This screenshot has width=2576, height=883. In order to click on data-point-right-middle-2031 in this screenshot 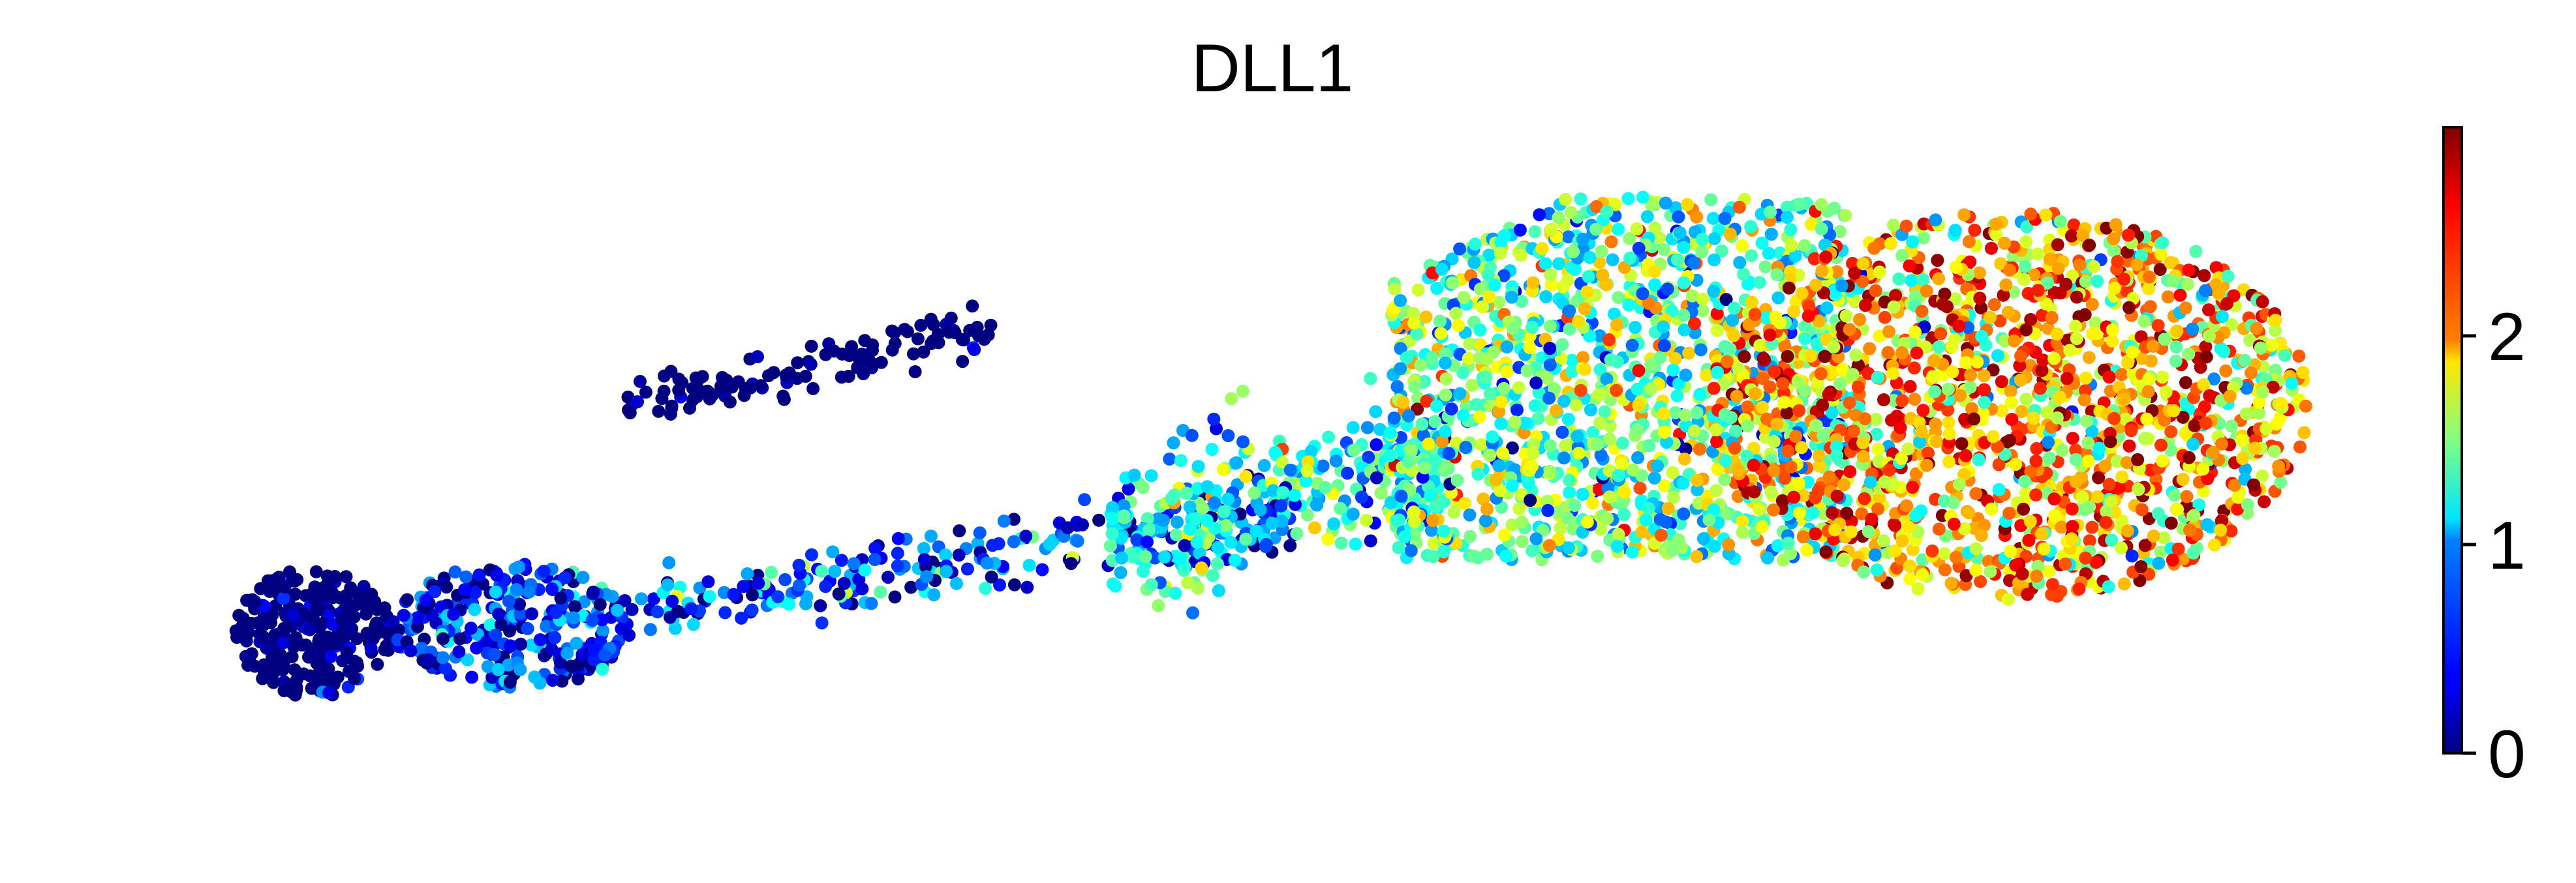, I will do `click(1558, 217)`.